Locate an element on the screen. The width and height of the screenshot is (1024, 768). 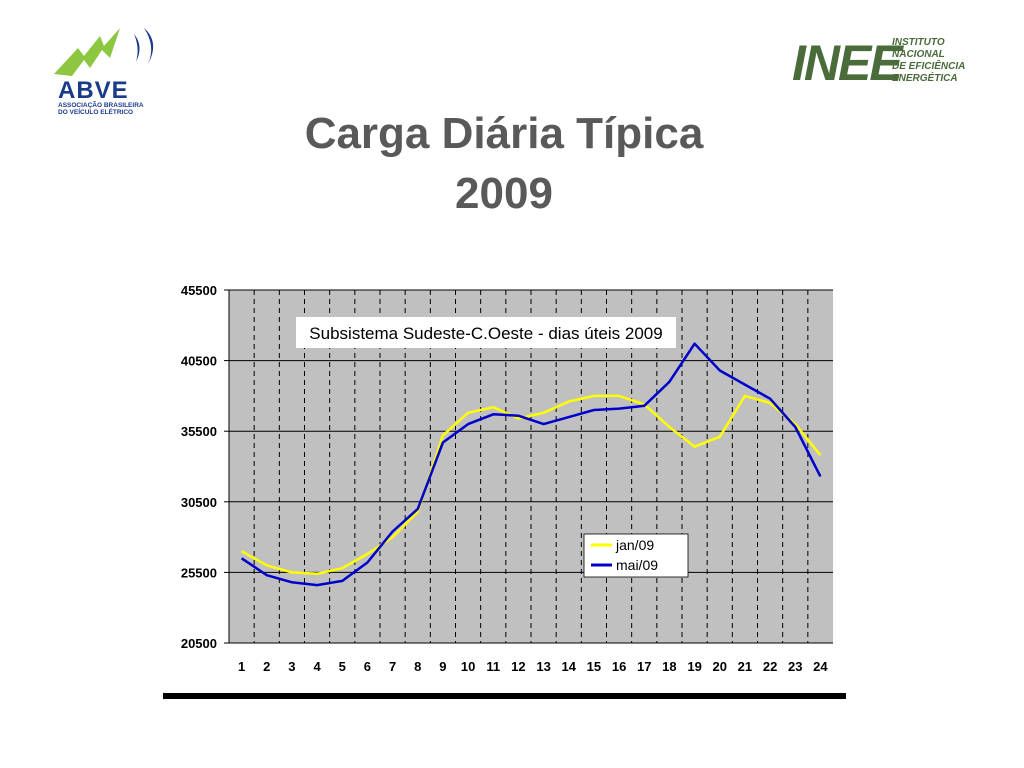
lightning-bolt-icon is located at coordinates (104, 52).